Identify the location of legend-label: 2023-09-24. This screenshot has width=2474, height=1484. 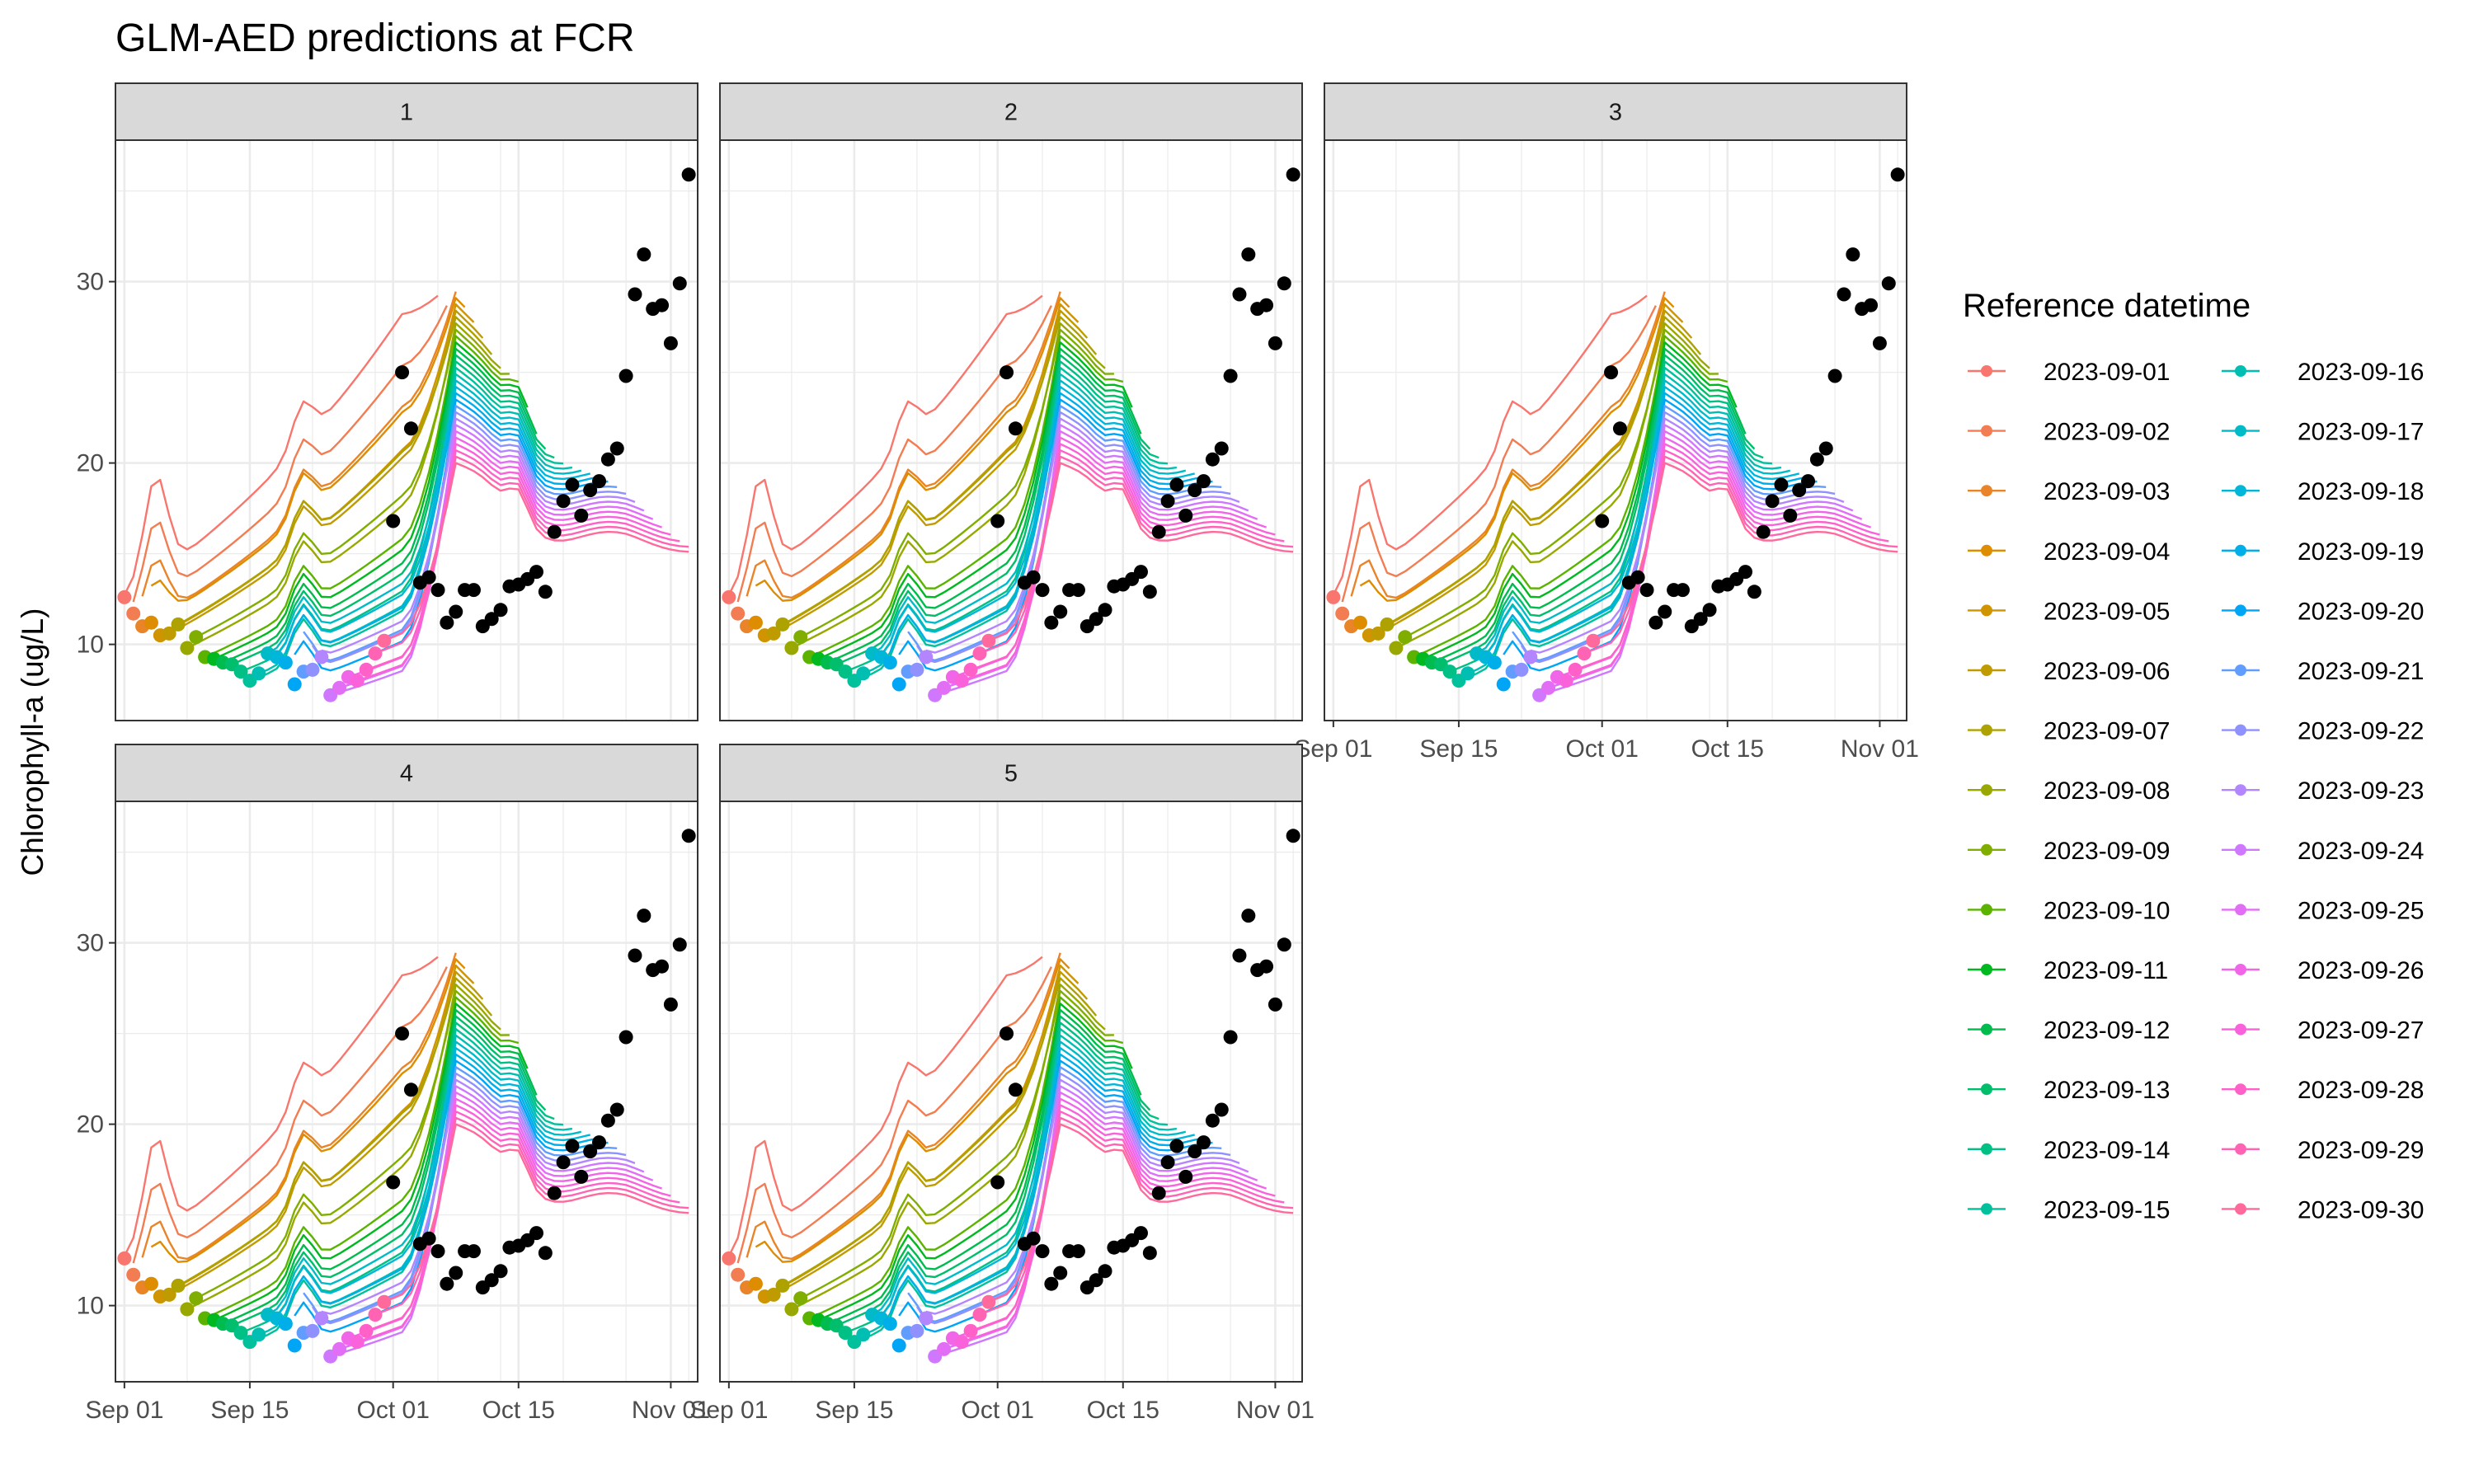
(2361, 851).